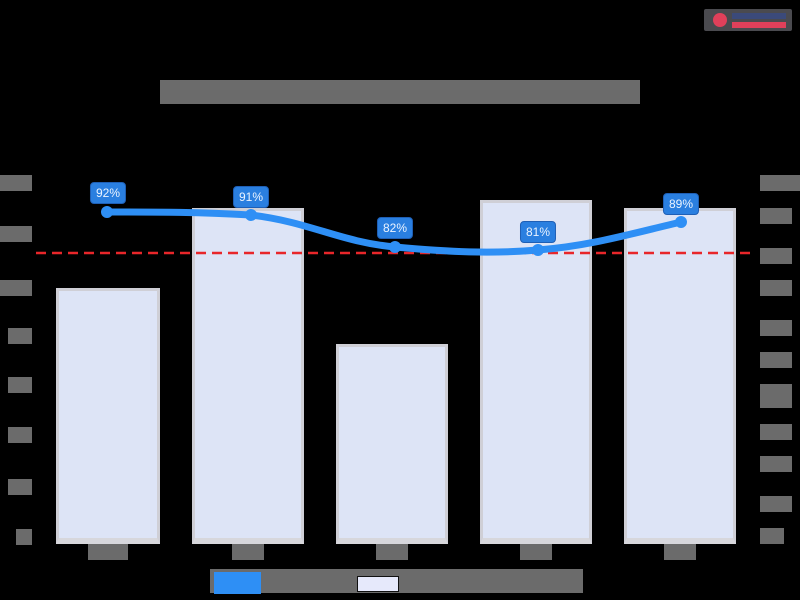 This screenshot has width=800, height=600. What do you see at coordinates (491, 583) in the screenshot?
I see `legend-label-bar` at bounding box center [491, 583].